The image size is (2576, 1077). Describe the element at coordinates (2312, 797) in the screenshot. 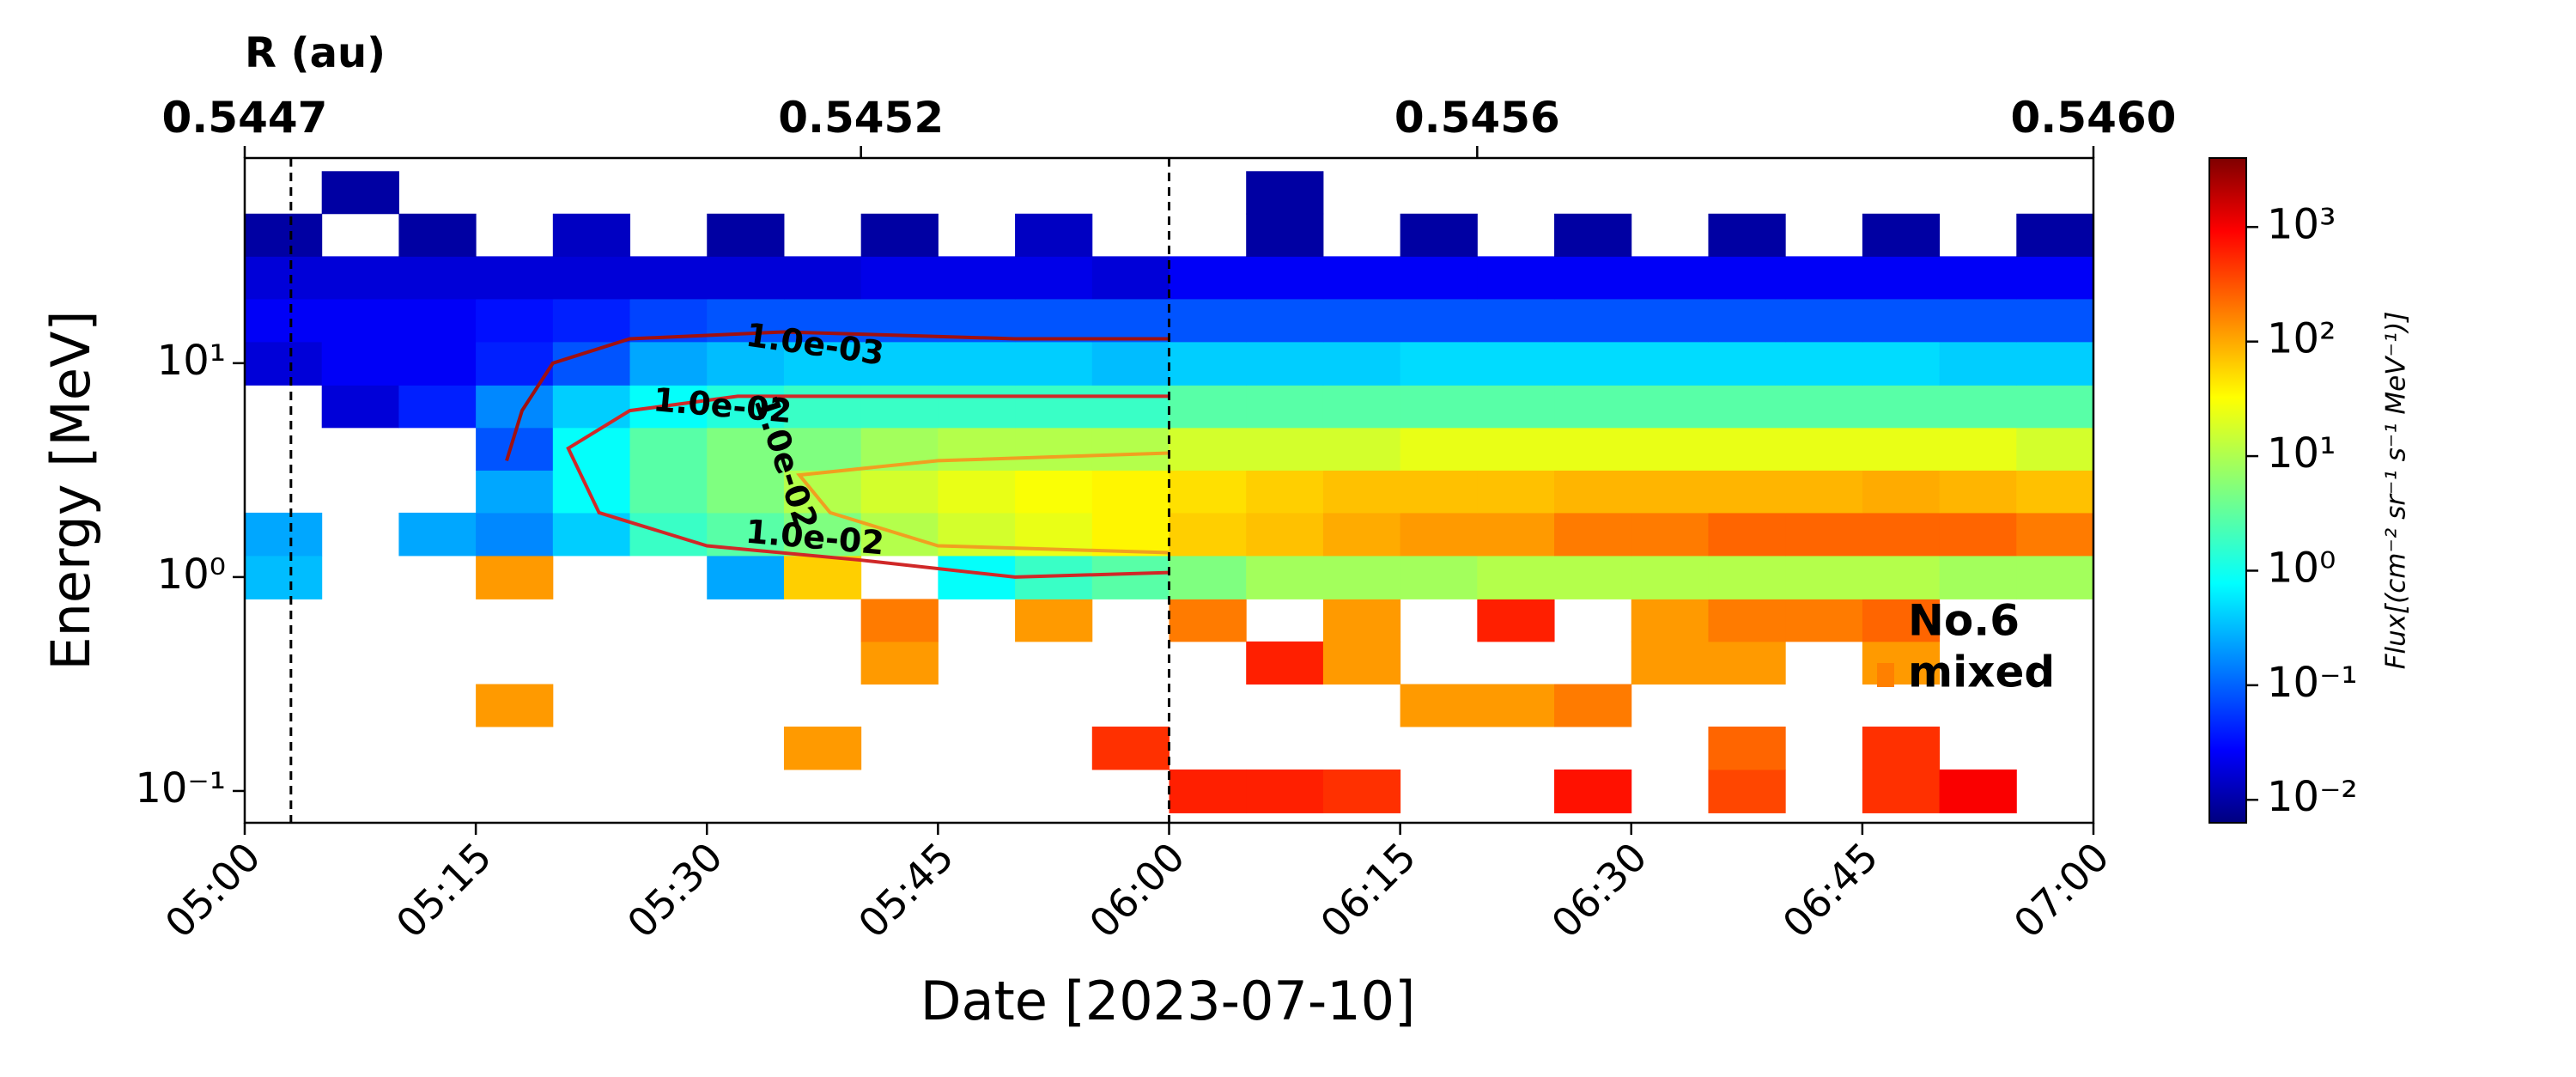

I see `colorbar-tick-label: 10⁻²` at that location.